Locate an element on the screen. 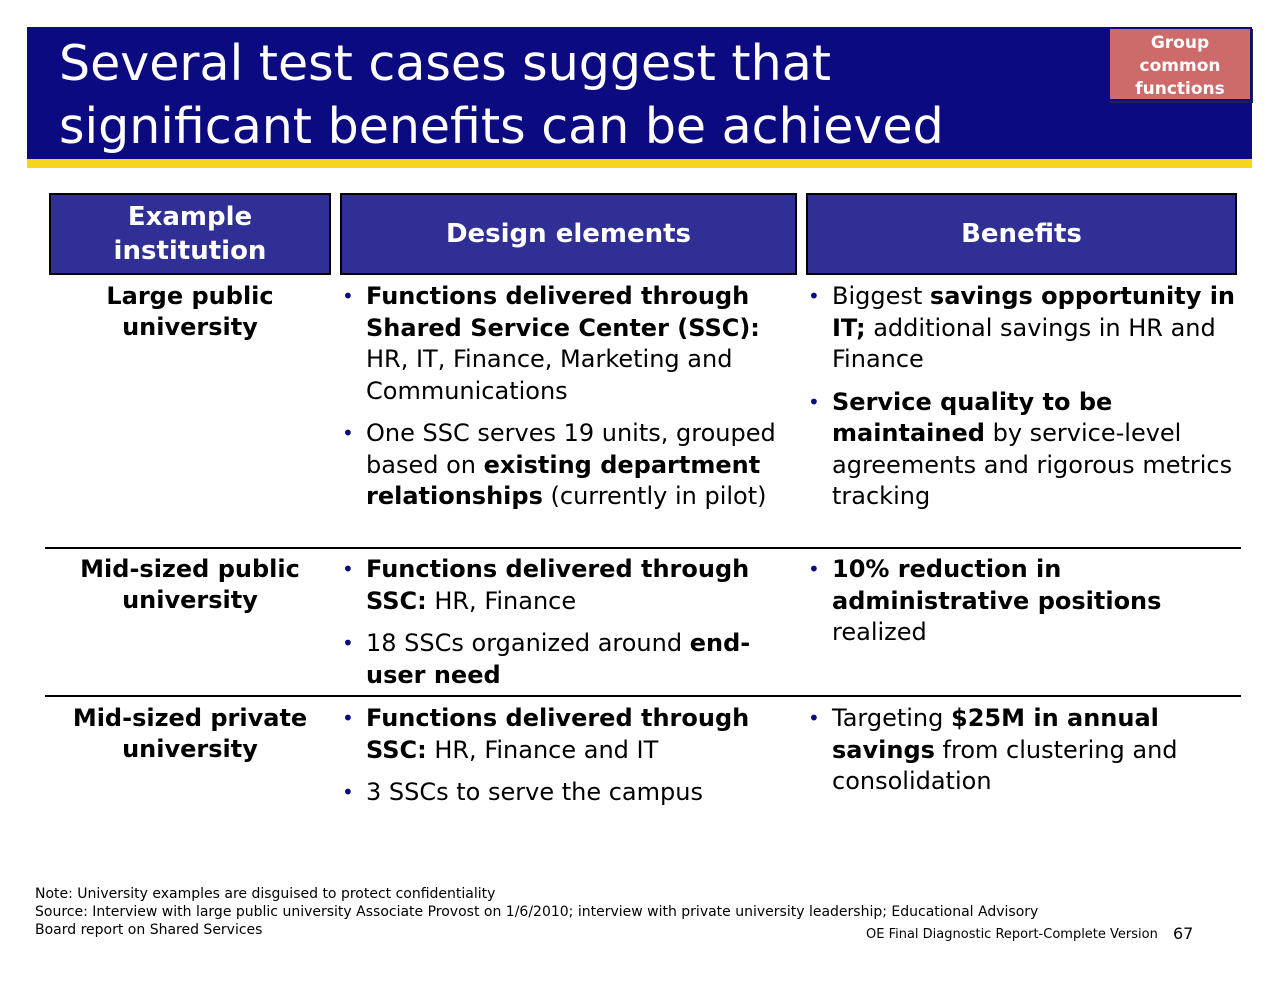  bullet-text: (currently in pilot) is located at coordinates (654, 496).